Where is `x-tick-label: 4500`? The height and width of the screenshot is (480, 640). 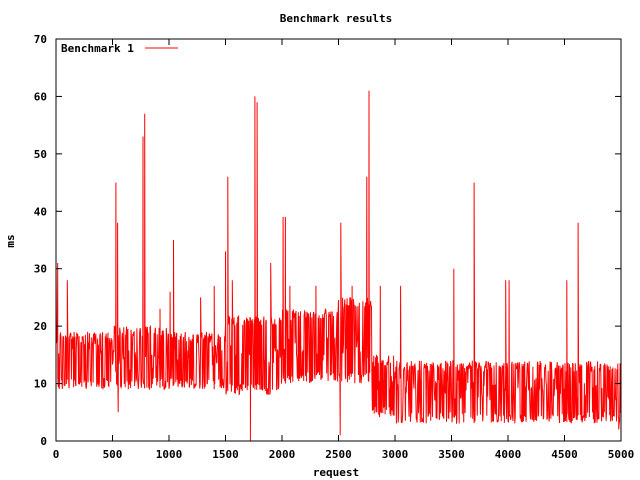 x-tick-label: 4500 is located at coordinates (564, 454).